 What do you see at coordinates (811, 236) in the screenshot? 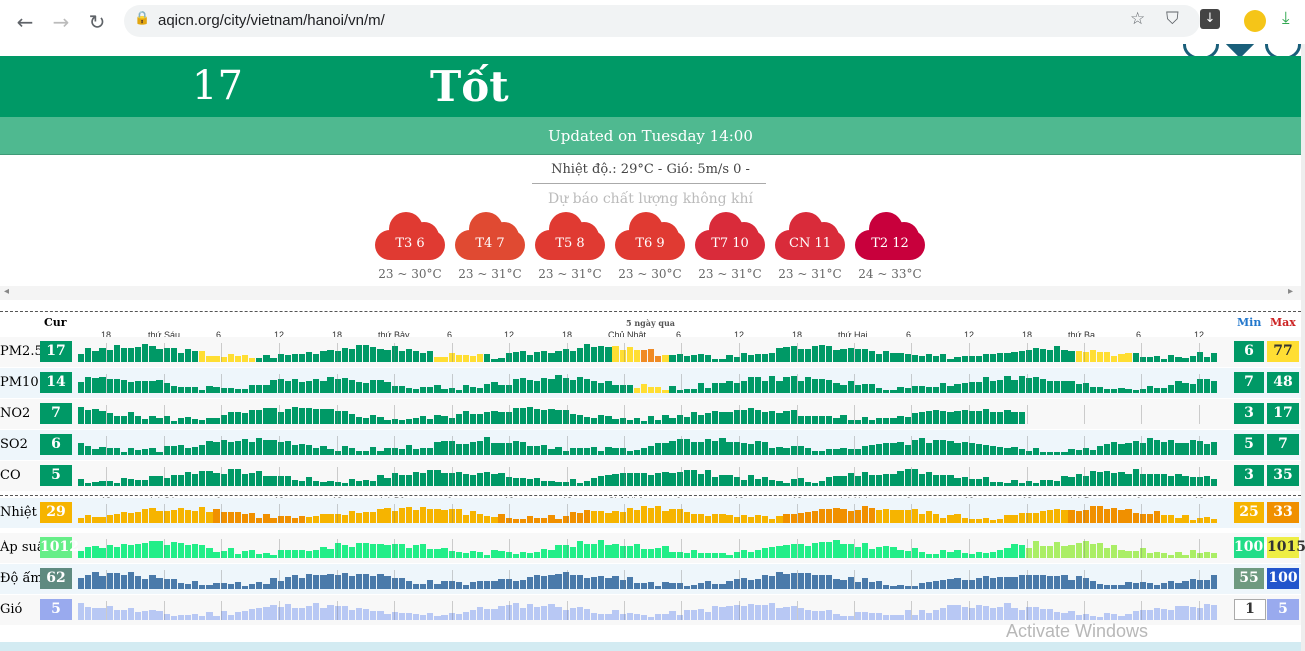
I see `forecast-cloud: CN 11` at bounding box center [811, 236].